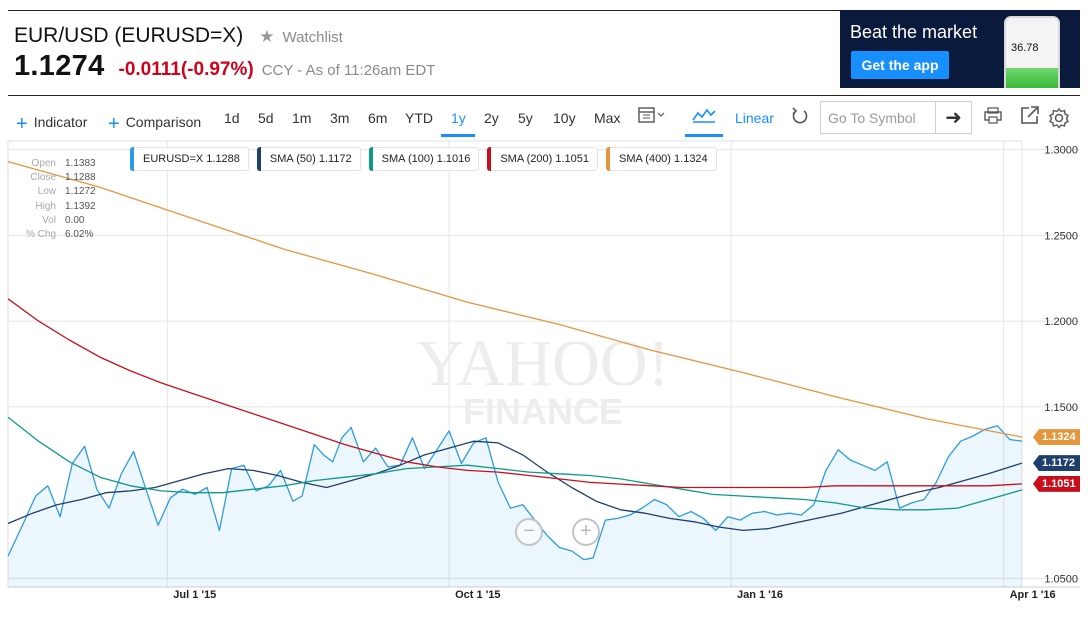 The width and height of the screenshot is (1088, 620). I want to click on go-arrow-button: ➜, so click(953, 117).